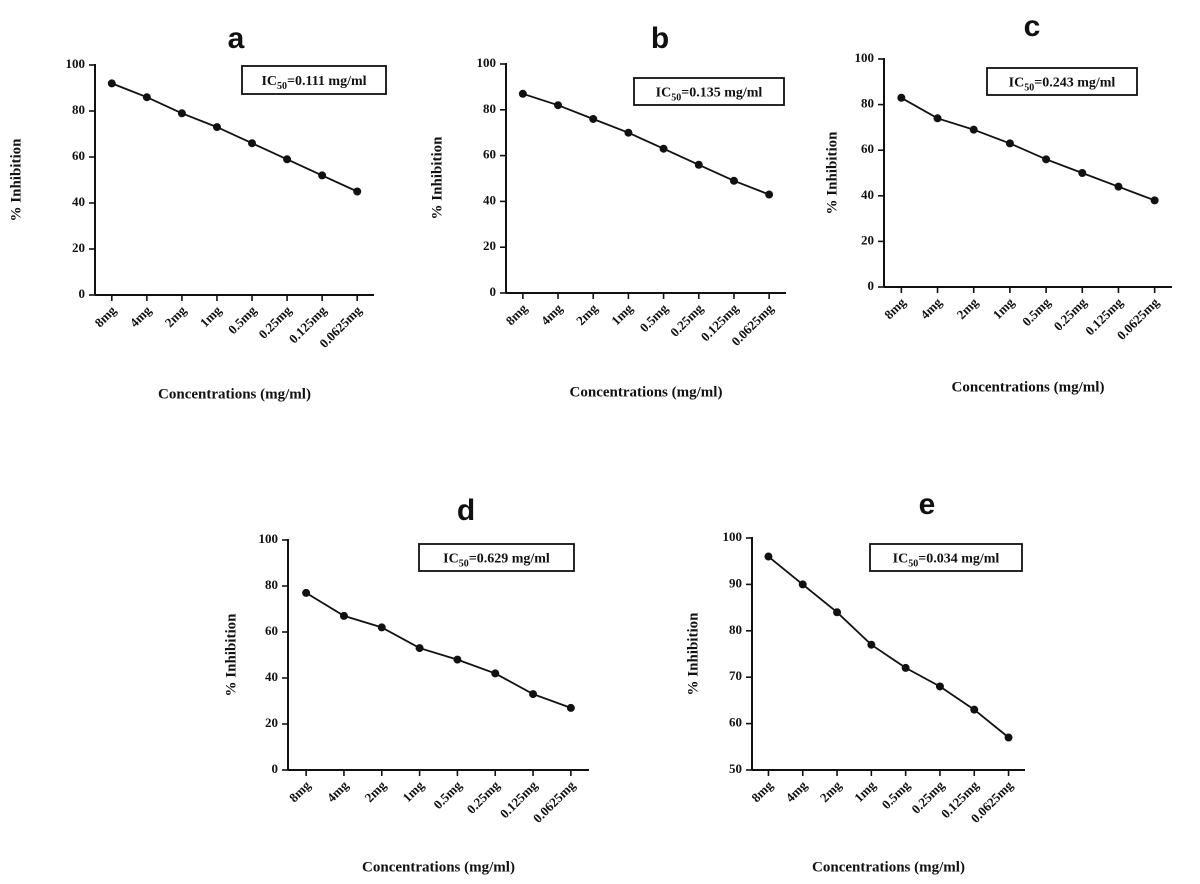  What do you see at coordinates (1074, 83) in the screenshot?
I see `ic50-value: =0.243 mg/ml` at bounding box center [1074, 83].